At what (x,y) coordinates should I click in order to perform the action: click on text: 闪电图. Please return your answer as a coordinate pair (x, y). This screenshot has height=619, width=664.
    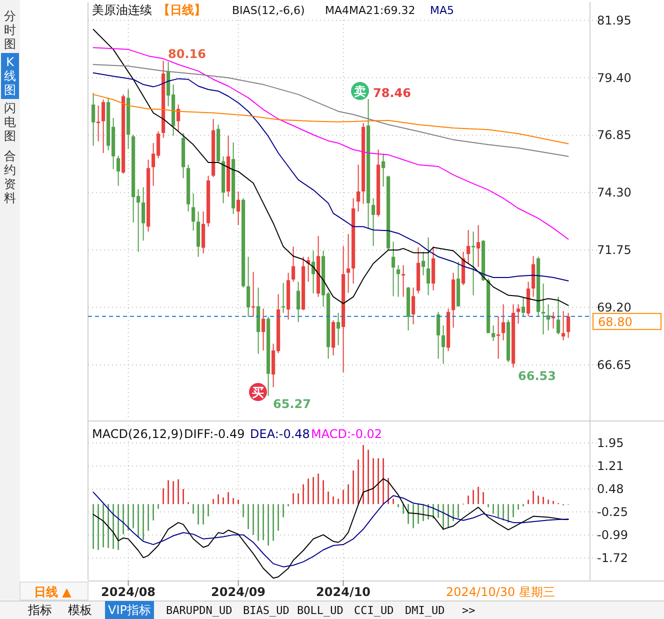
    Looking at the image, I should click on (10, 122).